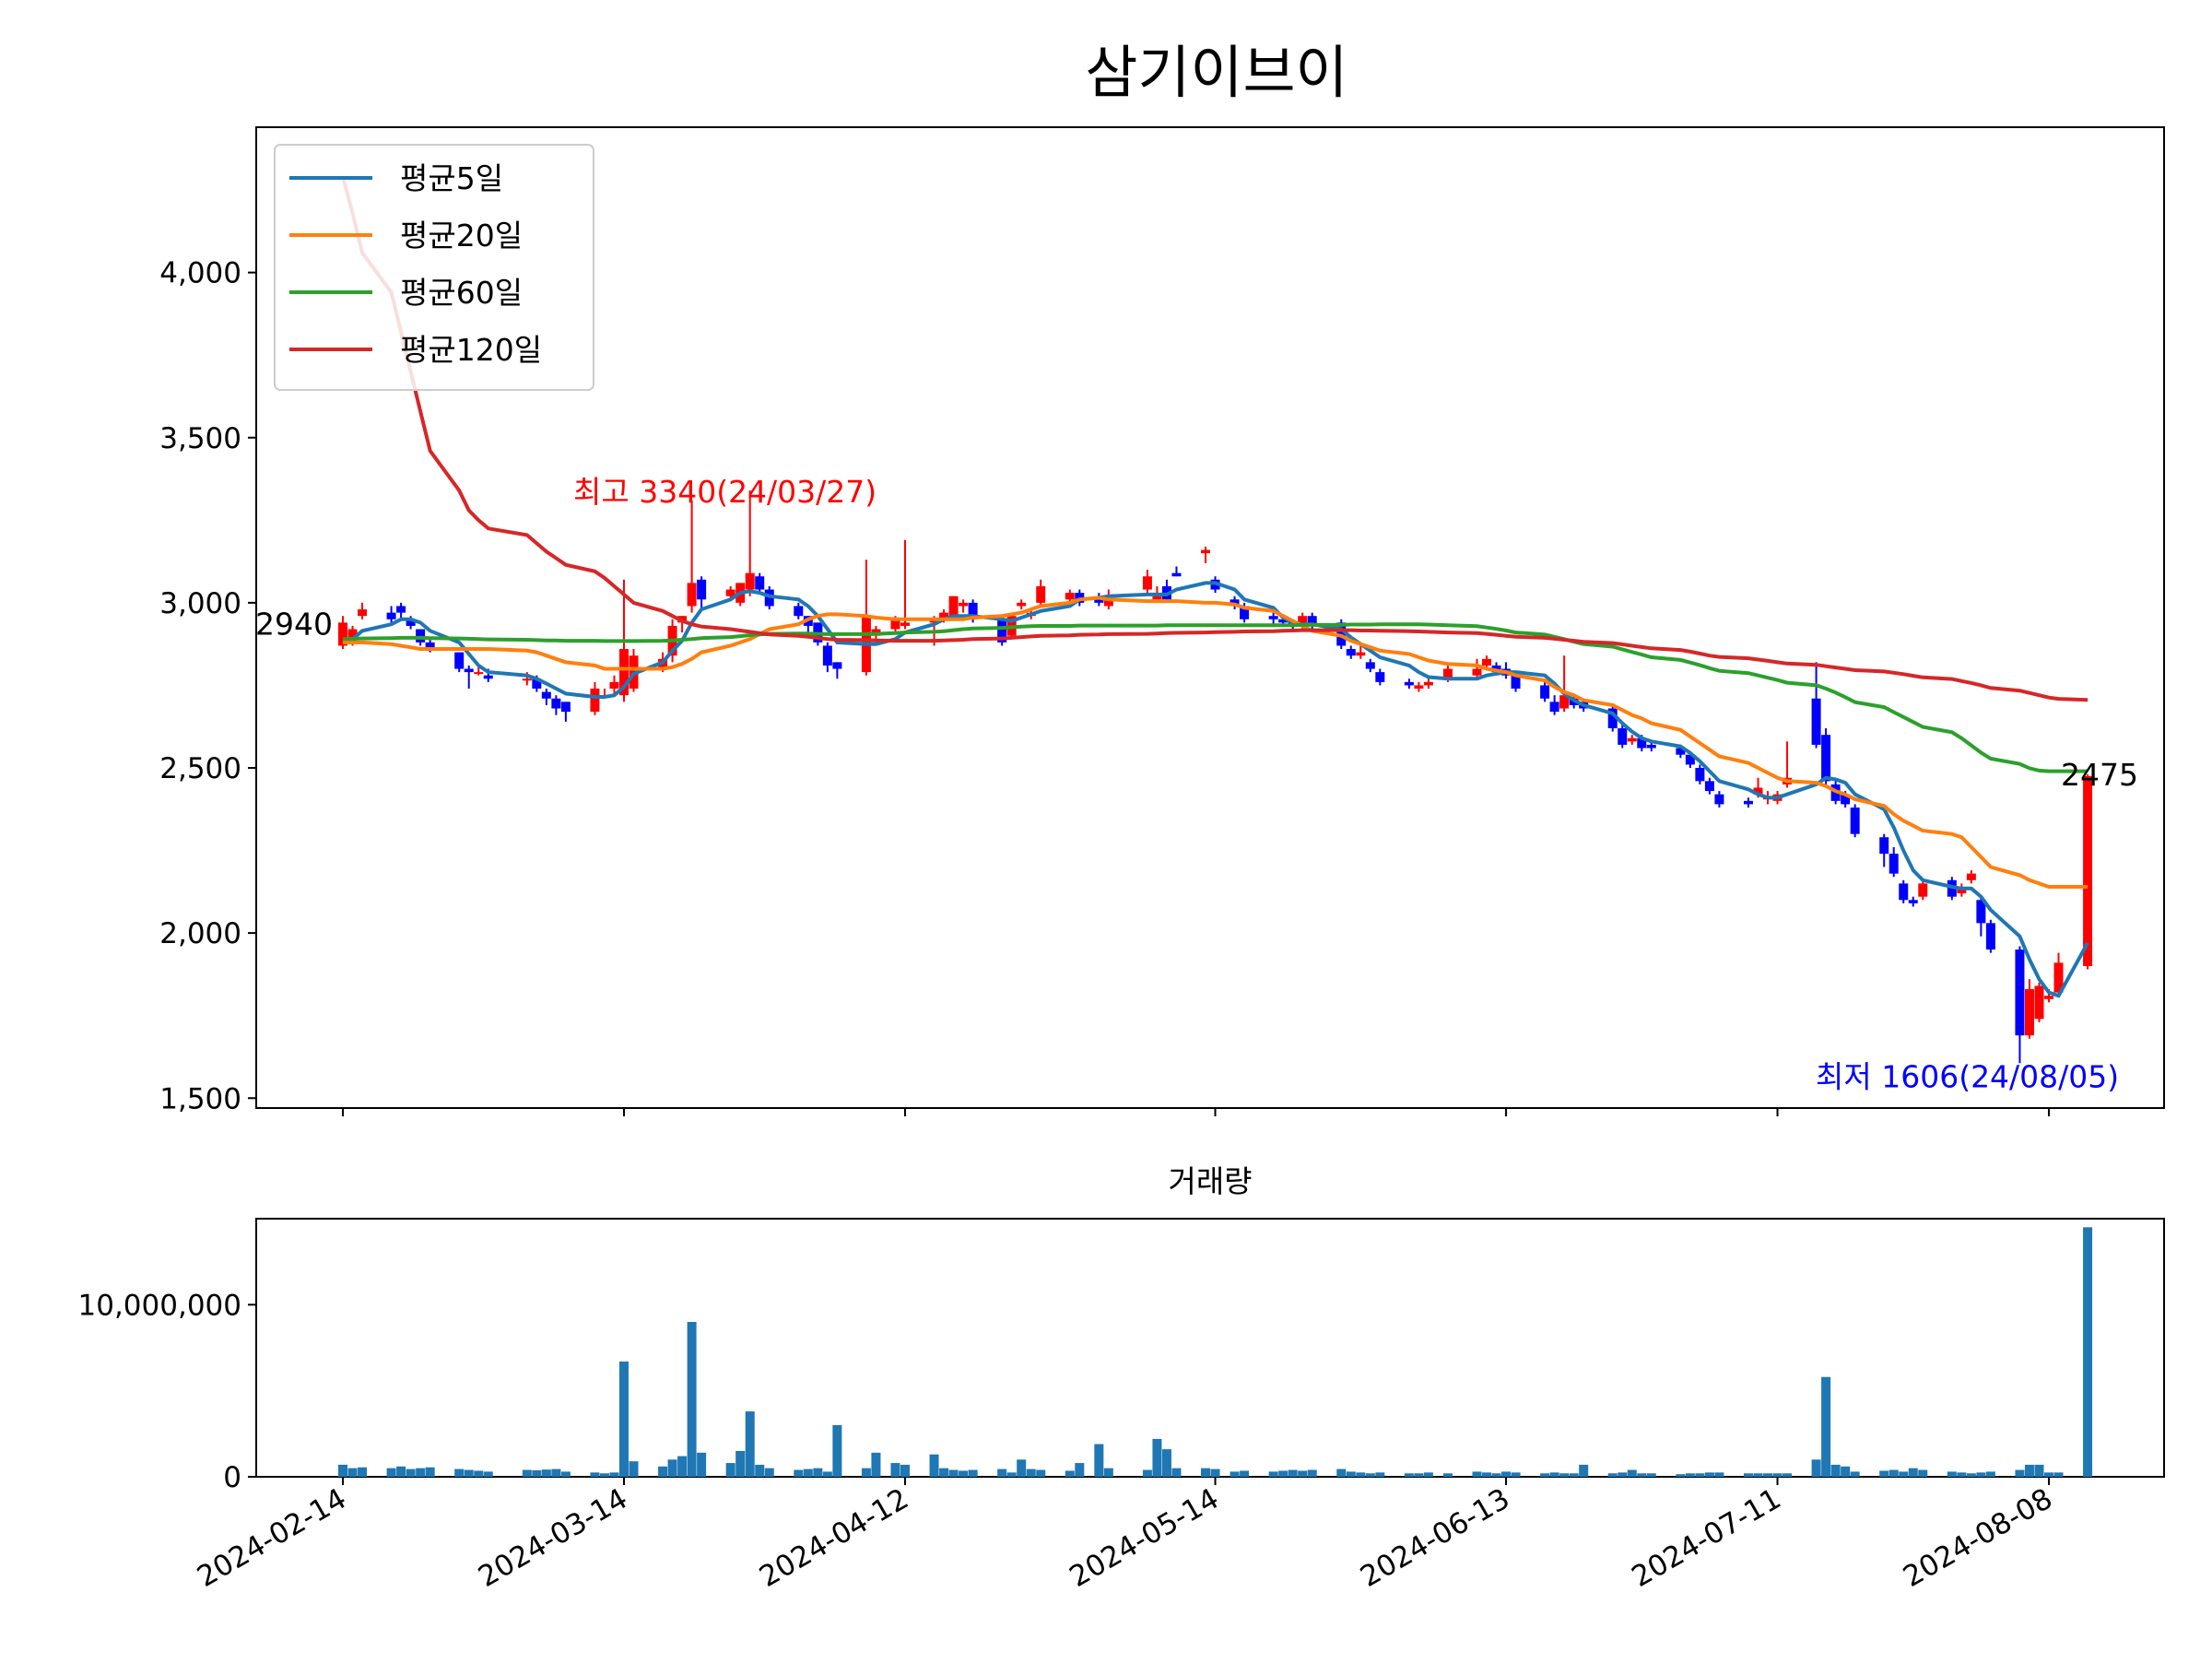 This screenshot has height=1663, width=2212. What do you see at coordinates (725, 492) in the screenshot?
I see `max-price-annotation: 최고 3340(24/03/27)` at bounding box center [725, 492].